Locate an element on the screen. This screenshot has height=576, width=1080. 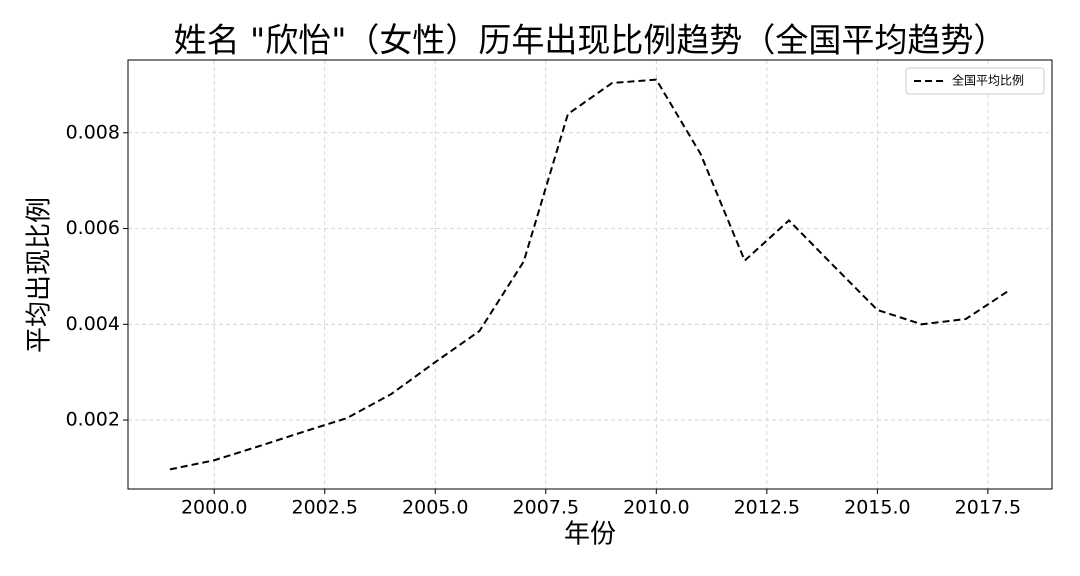
y-tick-label: 0.006 is located at coordinates (93, 228).